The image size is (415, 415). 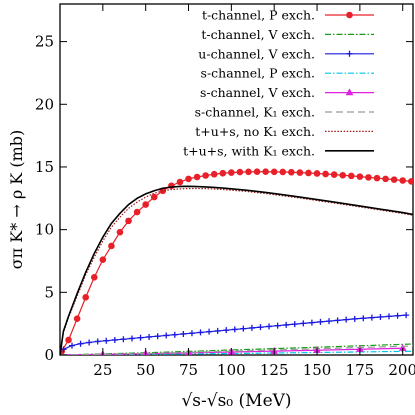 What do you see at coordinates (236, 401) in the screenshot?
I see `x-axis-title: √s-√s₀ (MeV)` at bounding box center [236, 401].